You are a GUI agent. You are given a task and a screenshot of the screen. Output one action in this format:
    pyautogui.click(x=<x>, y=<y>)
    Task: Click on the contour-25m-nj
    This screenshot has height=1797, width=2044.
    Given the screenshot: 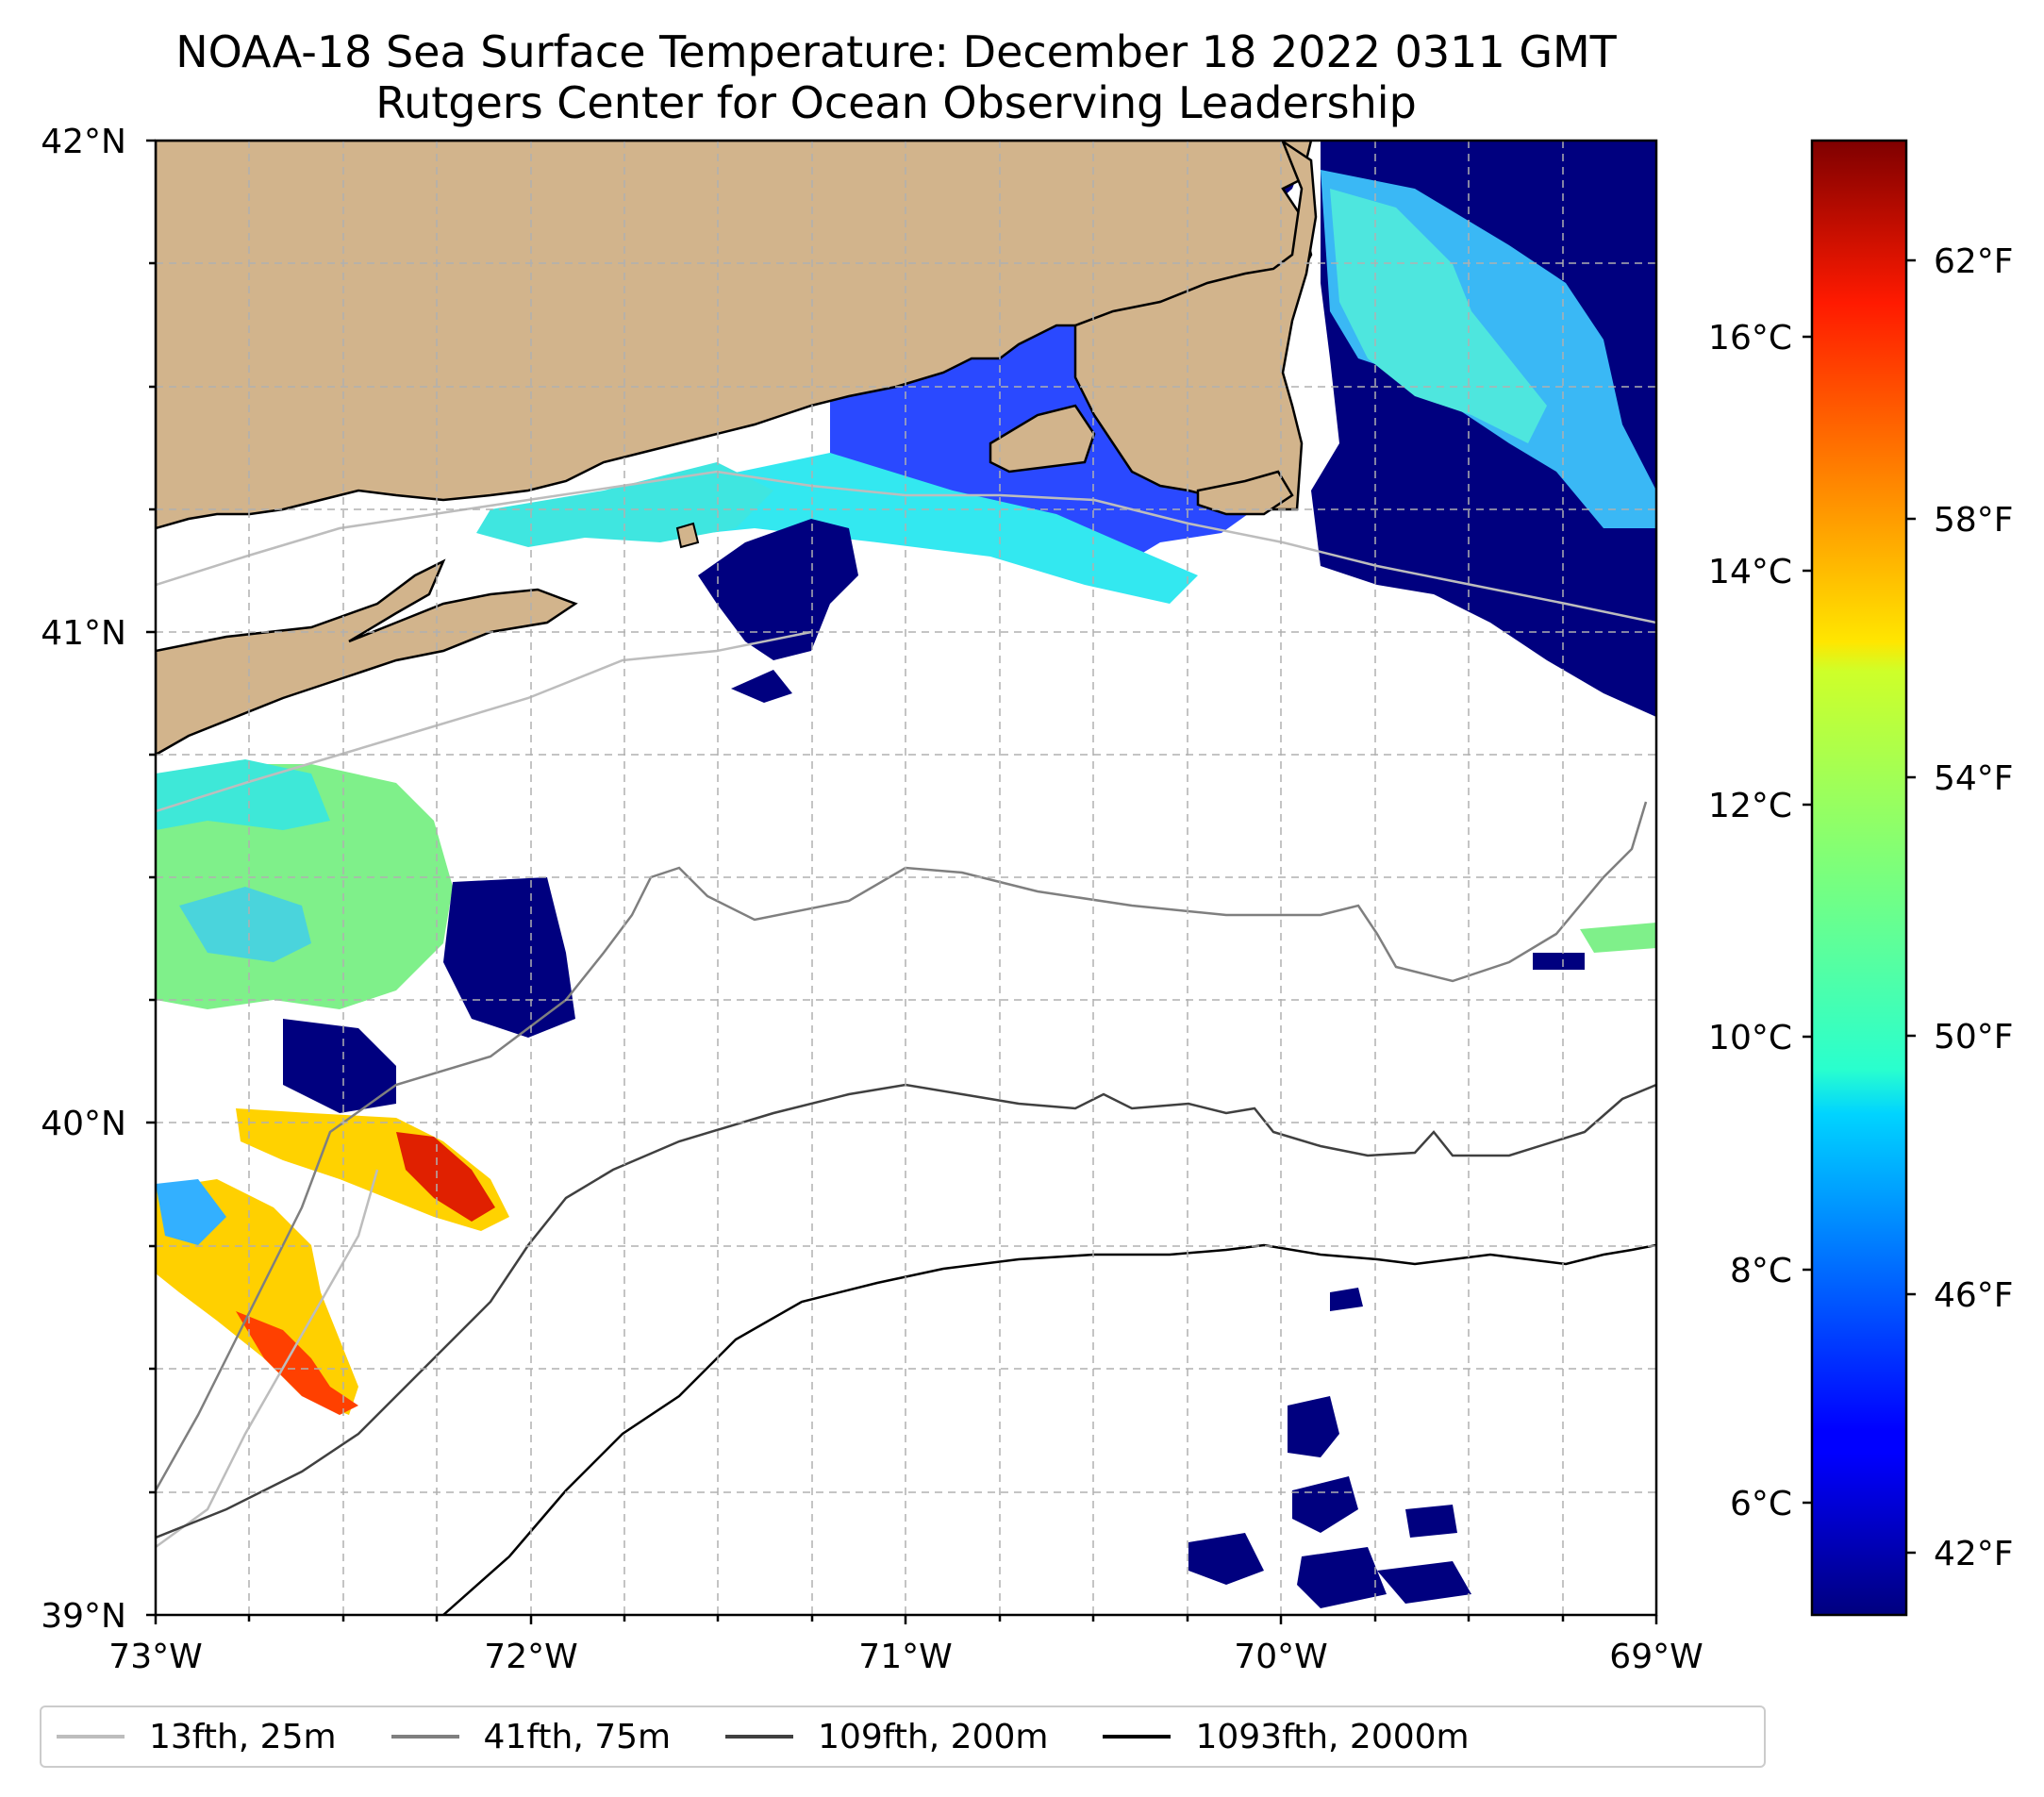 What is the action you would take?
    pyautogui.click(x=267, y=1359)
    